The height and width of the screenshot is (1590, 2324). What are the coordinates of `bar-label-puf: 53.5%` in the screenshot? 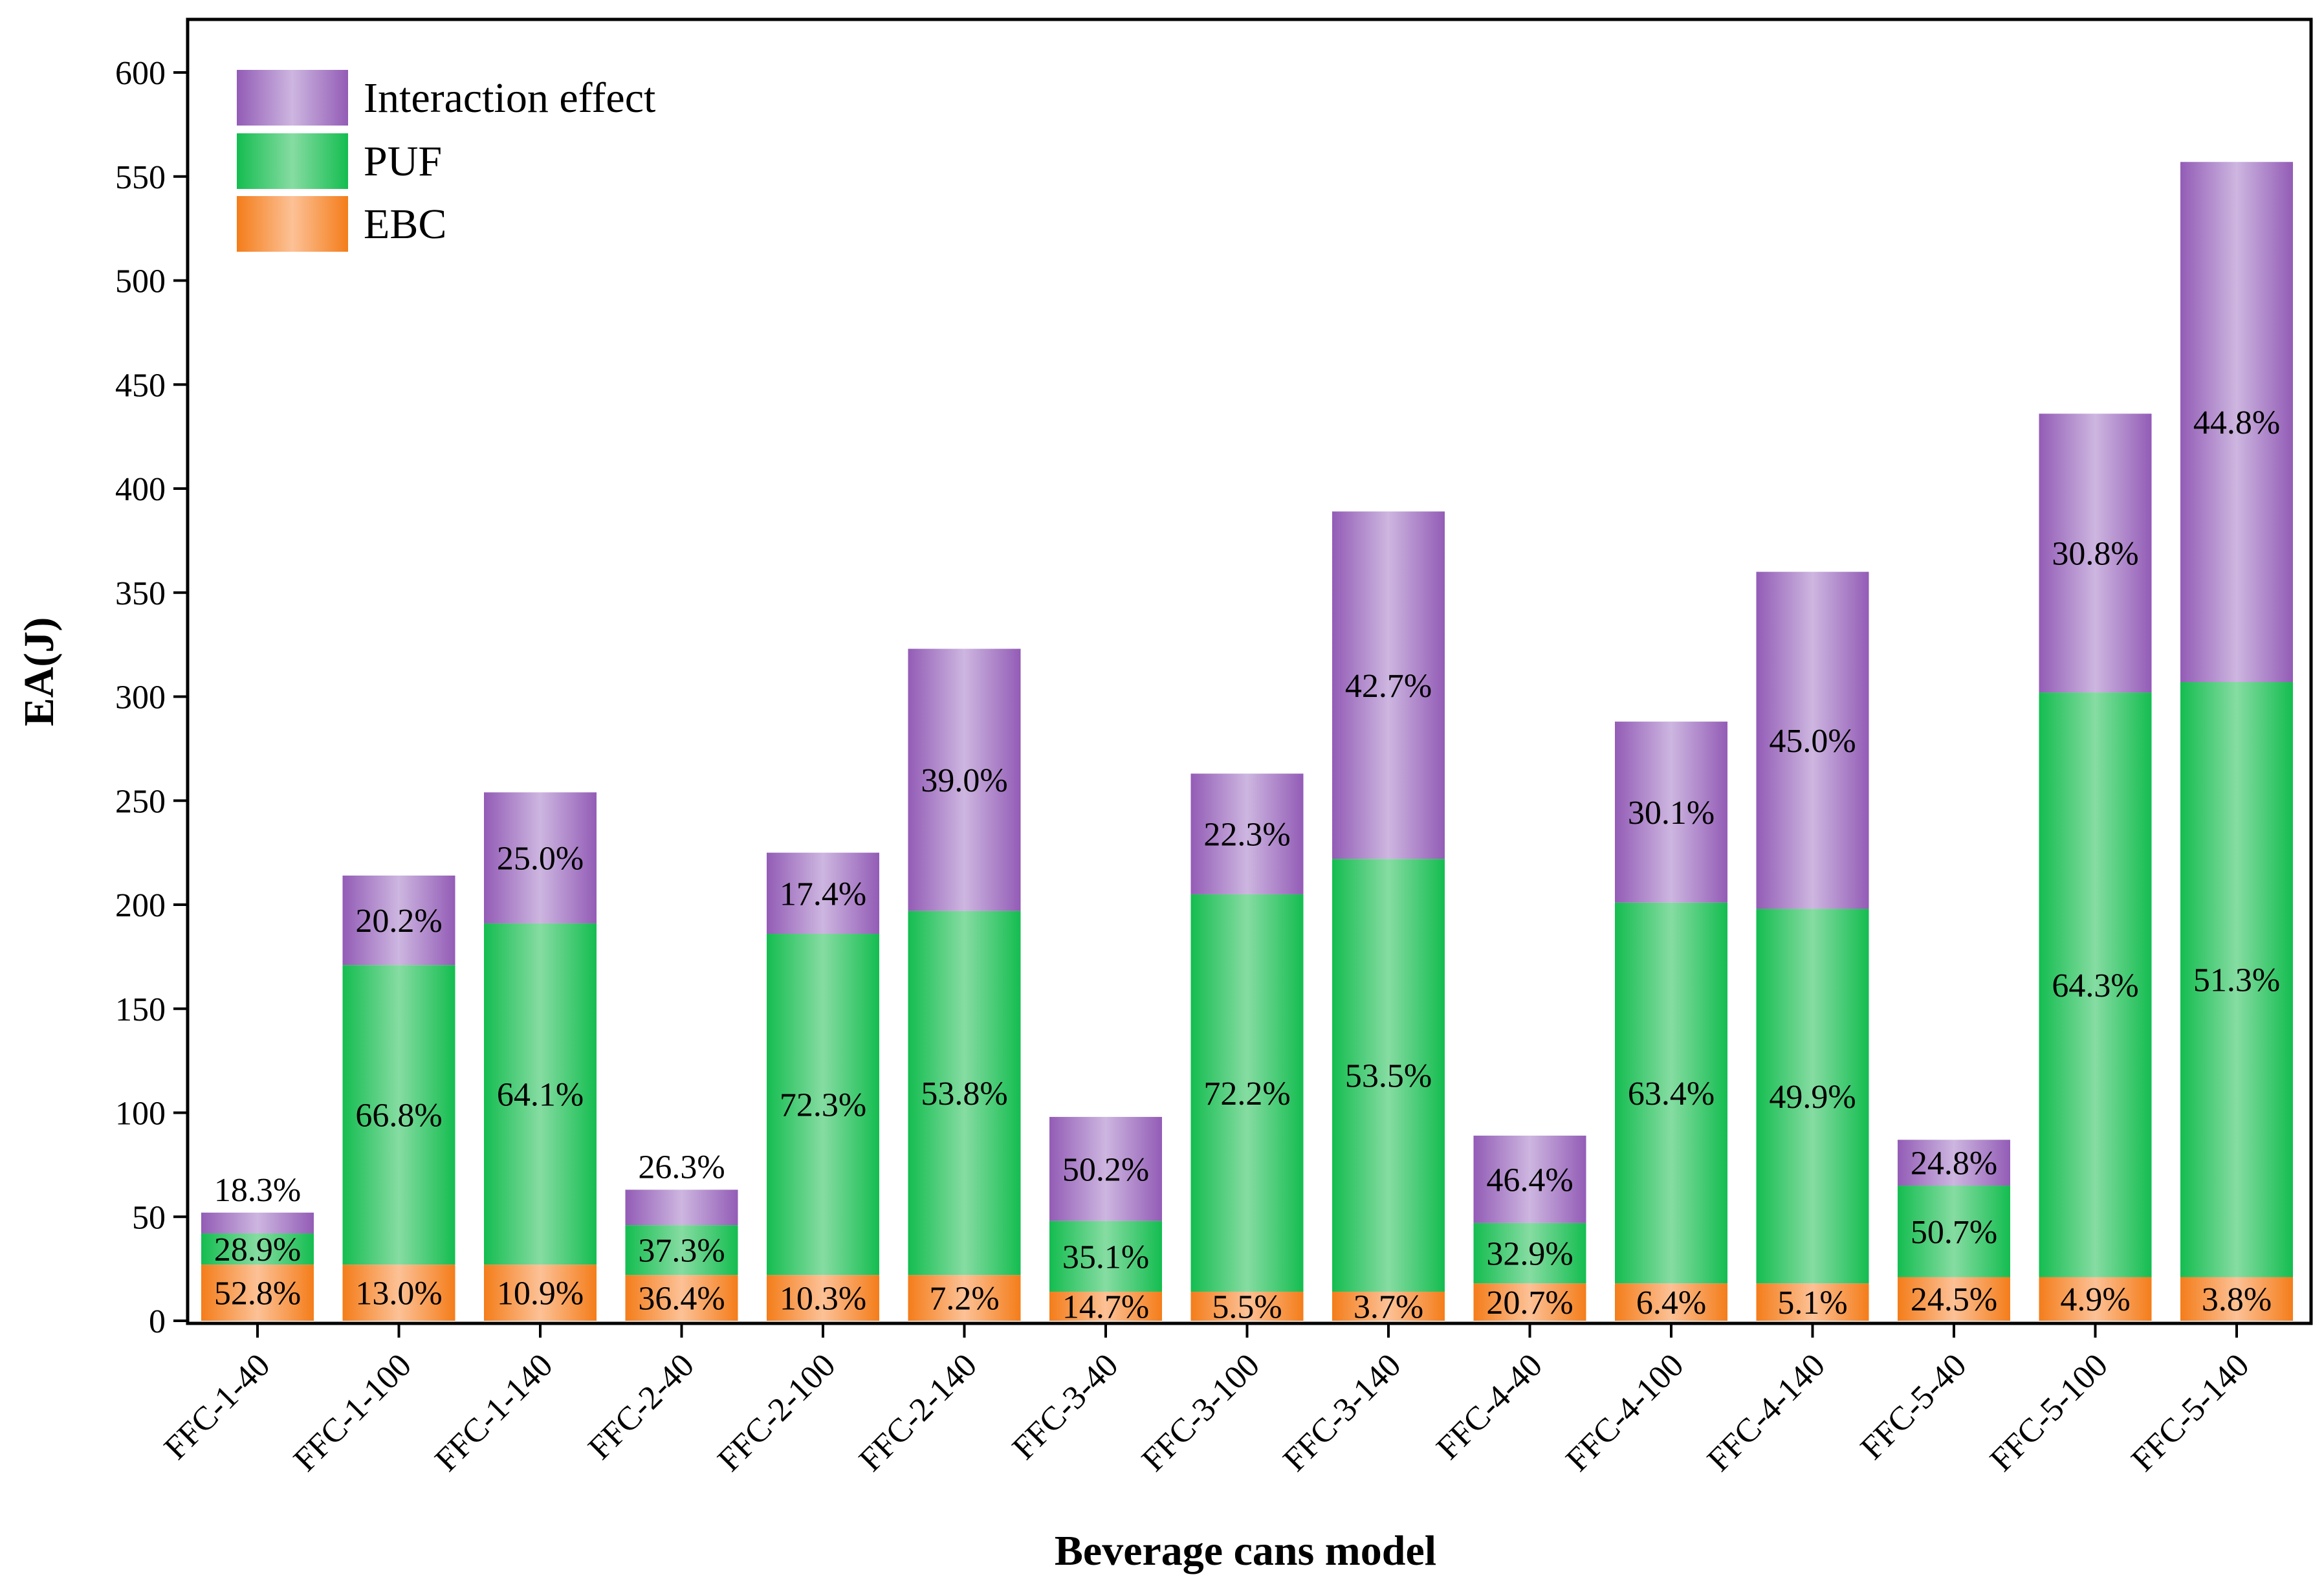 It's located at (1388, 1076).